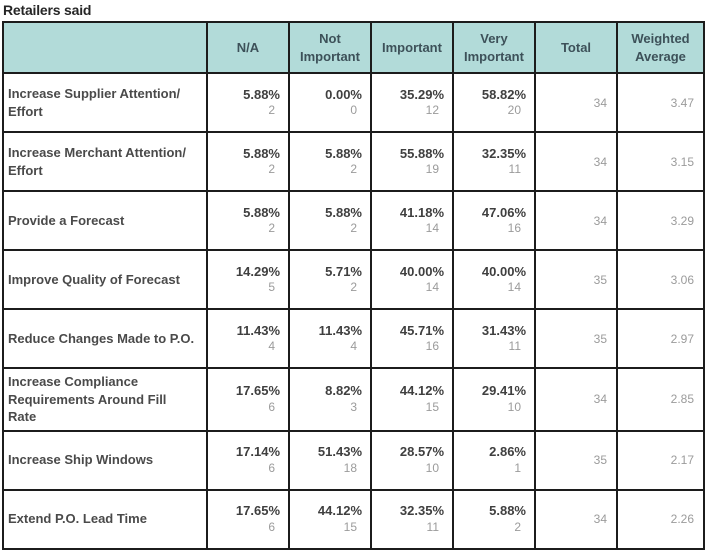 The image size is (706, 555). I want to click on percent-value: 55.88%, so click(421, 153).